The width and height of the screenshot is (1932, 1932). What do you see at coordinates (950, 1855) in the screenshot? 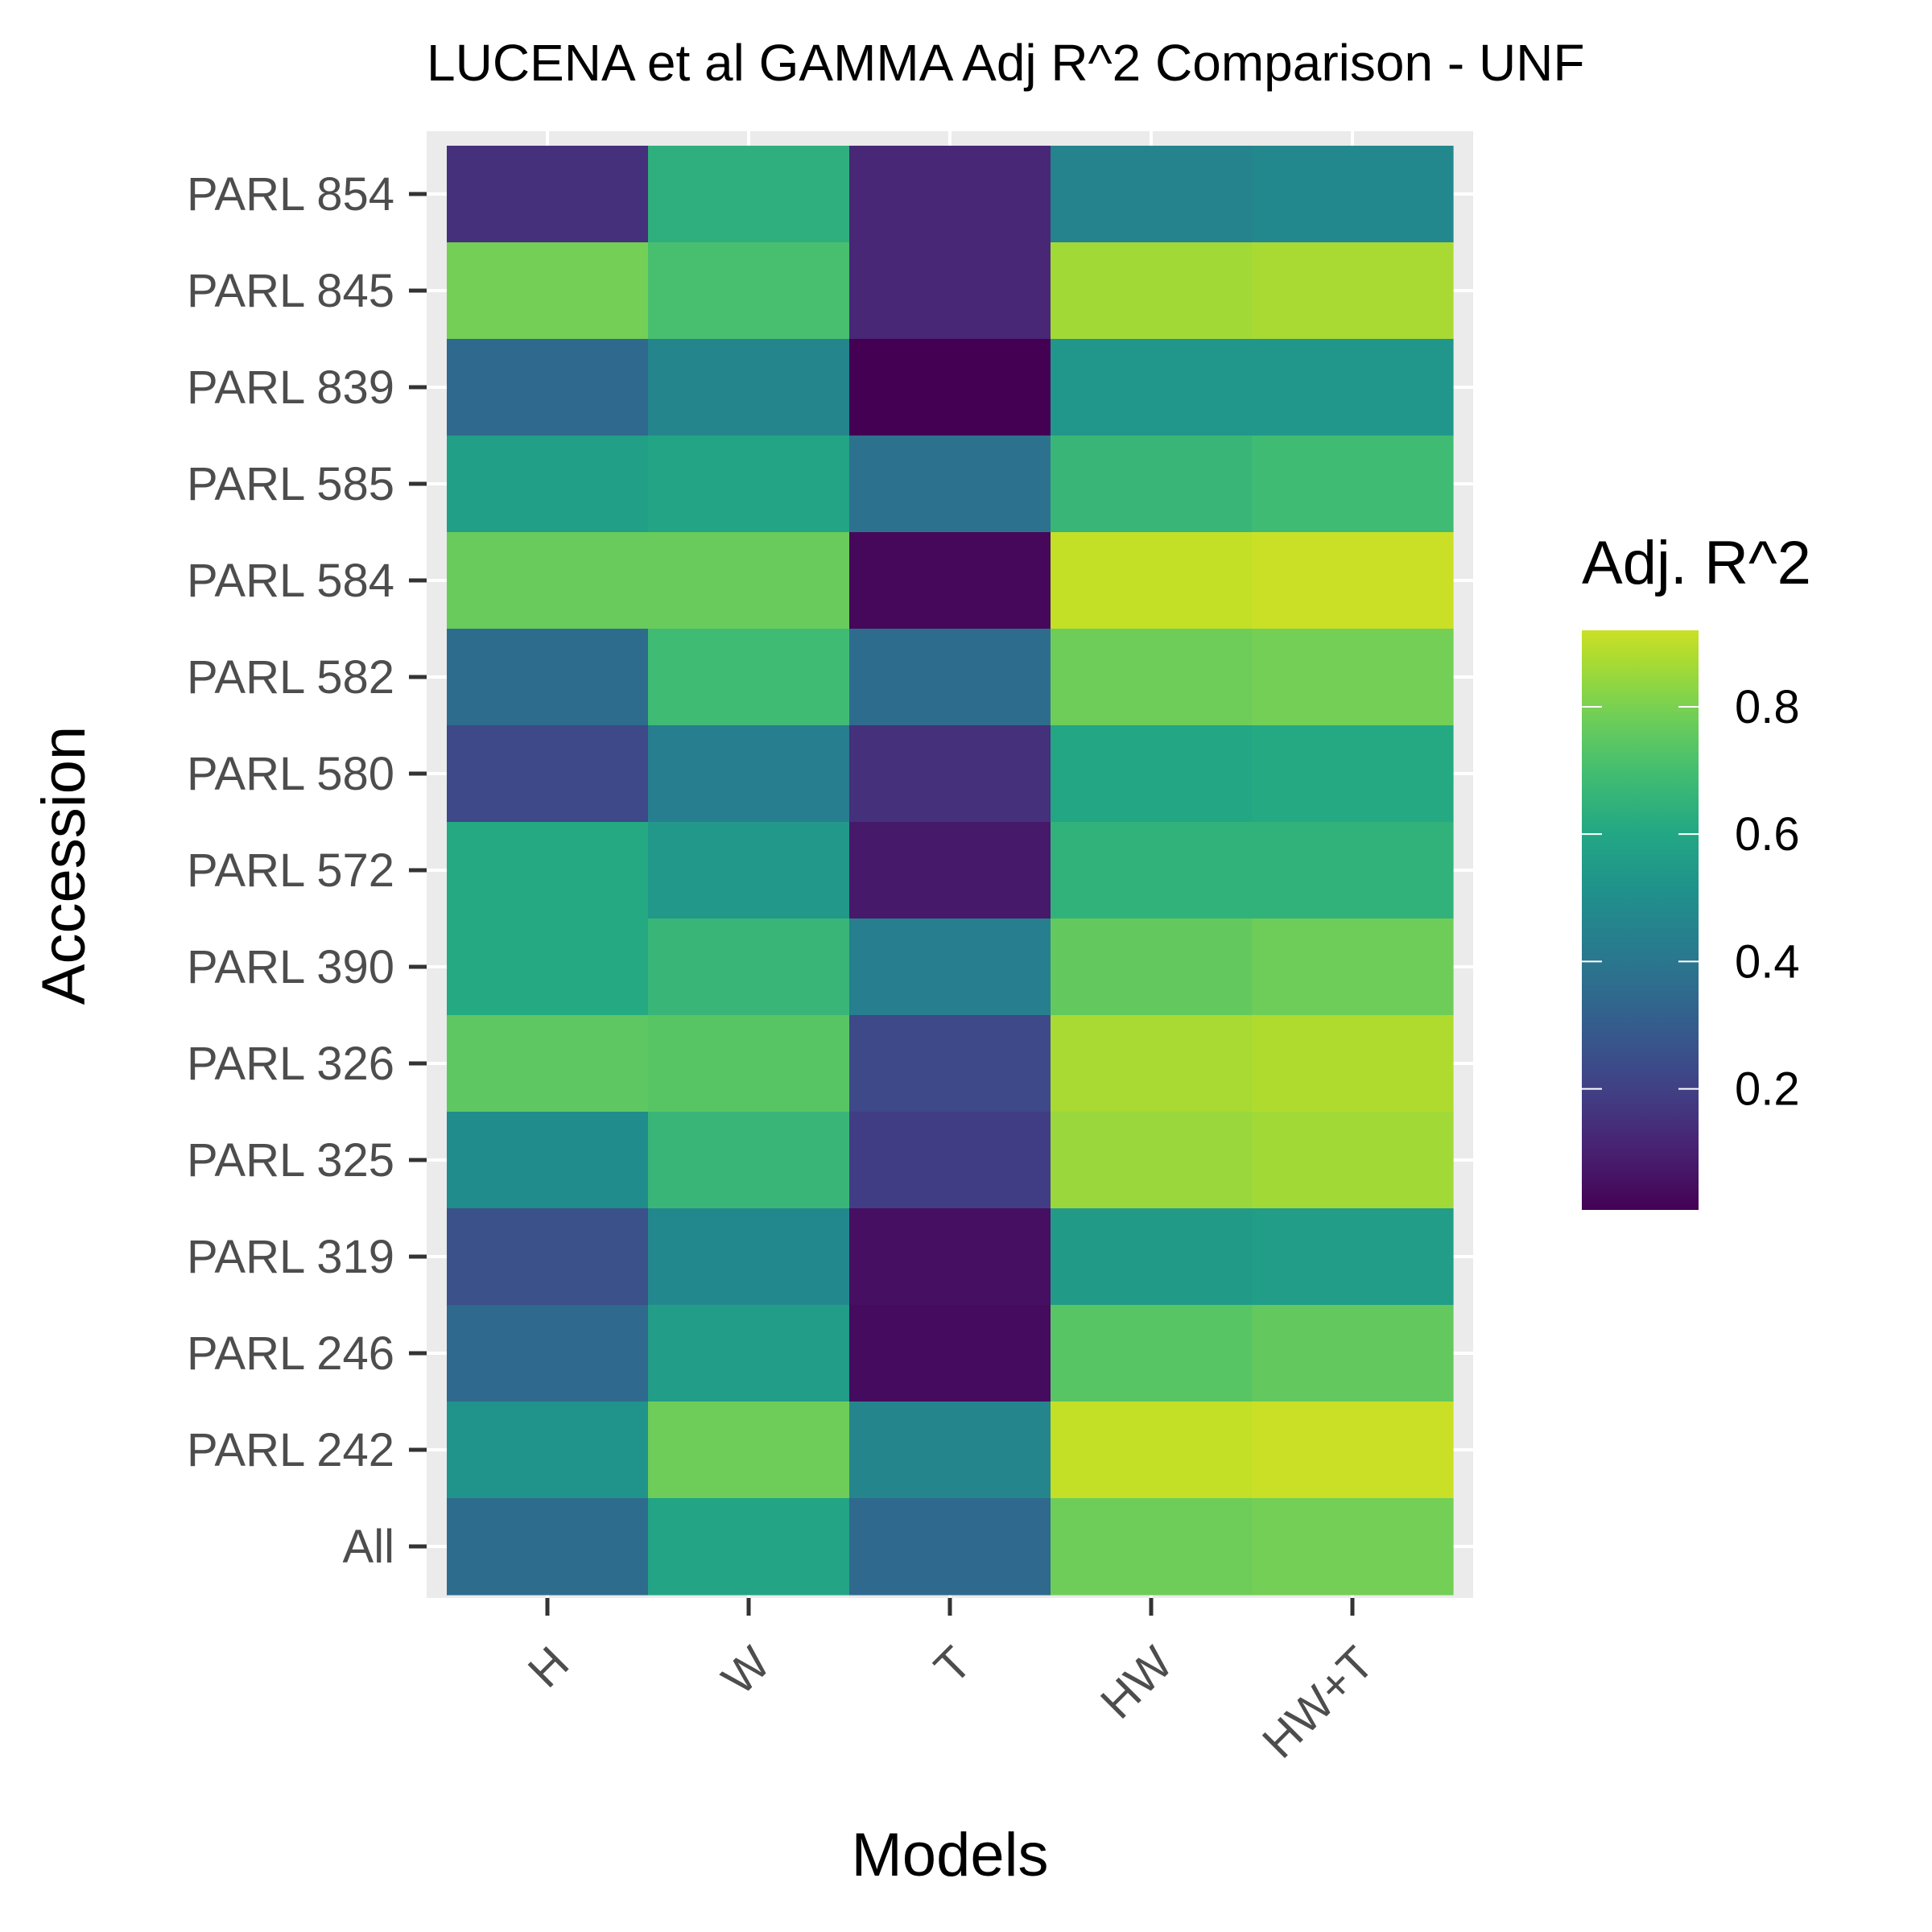
I see `x-axis-title: Models` at bounding box center [950, 1855].